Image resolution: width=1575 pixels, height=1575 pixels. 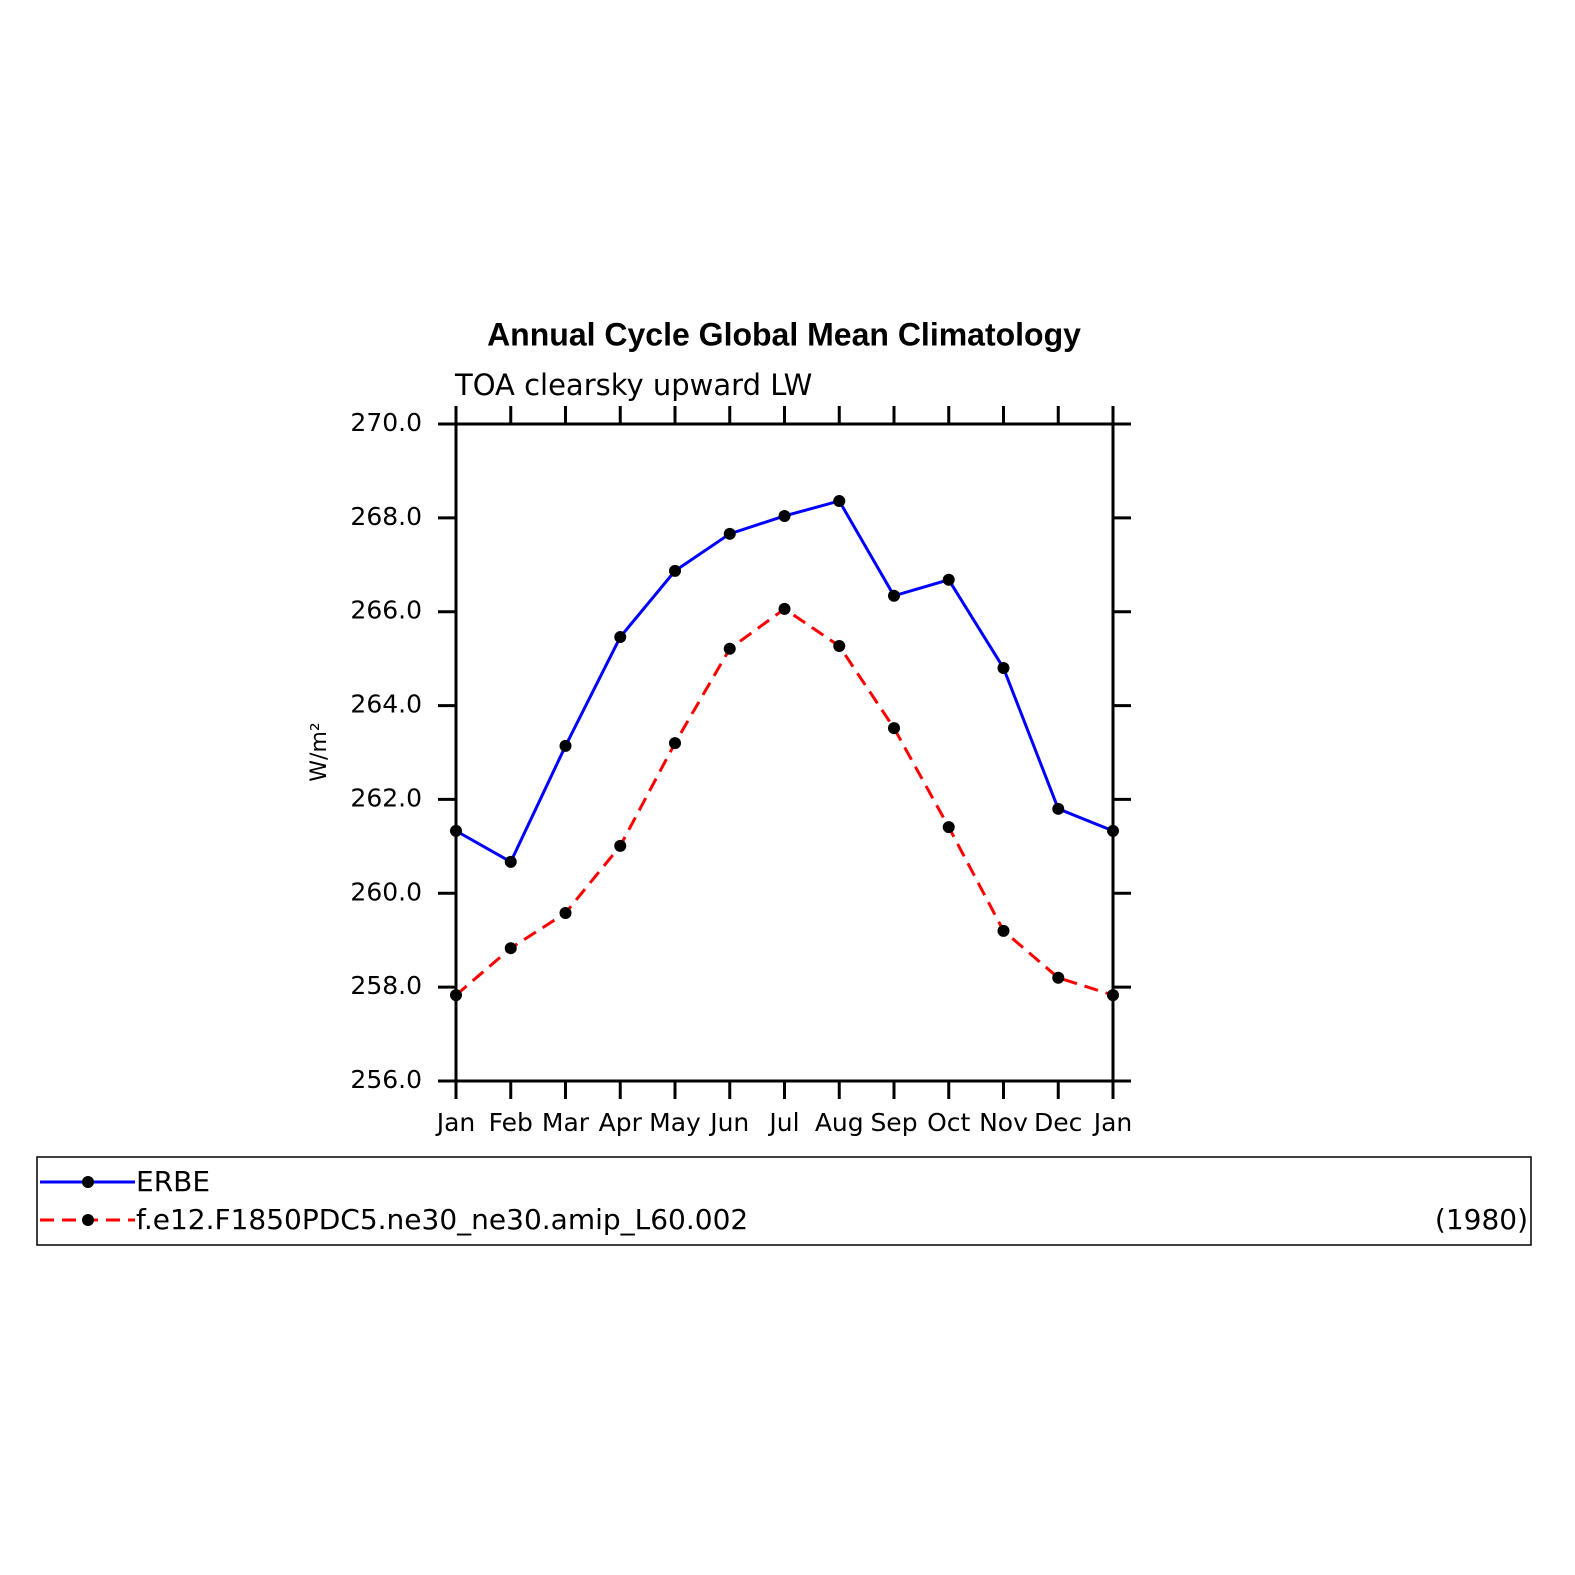 What do you see at coordinates (1481, 1219) in the screenshot?
I see `legend-annotation: (1980)` at bounding box center [1481, 1219].